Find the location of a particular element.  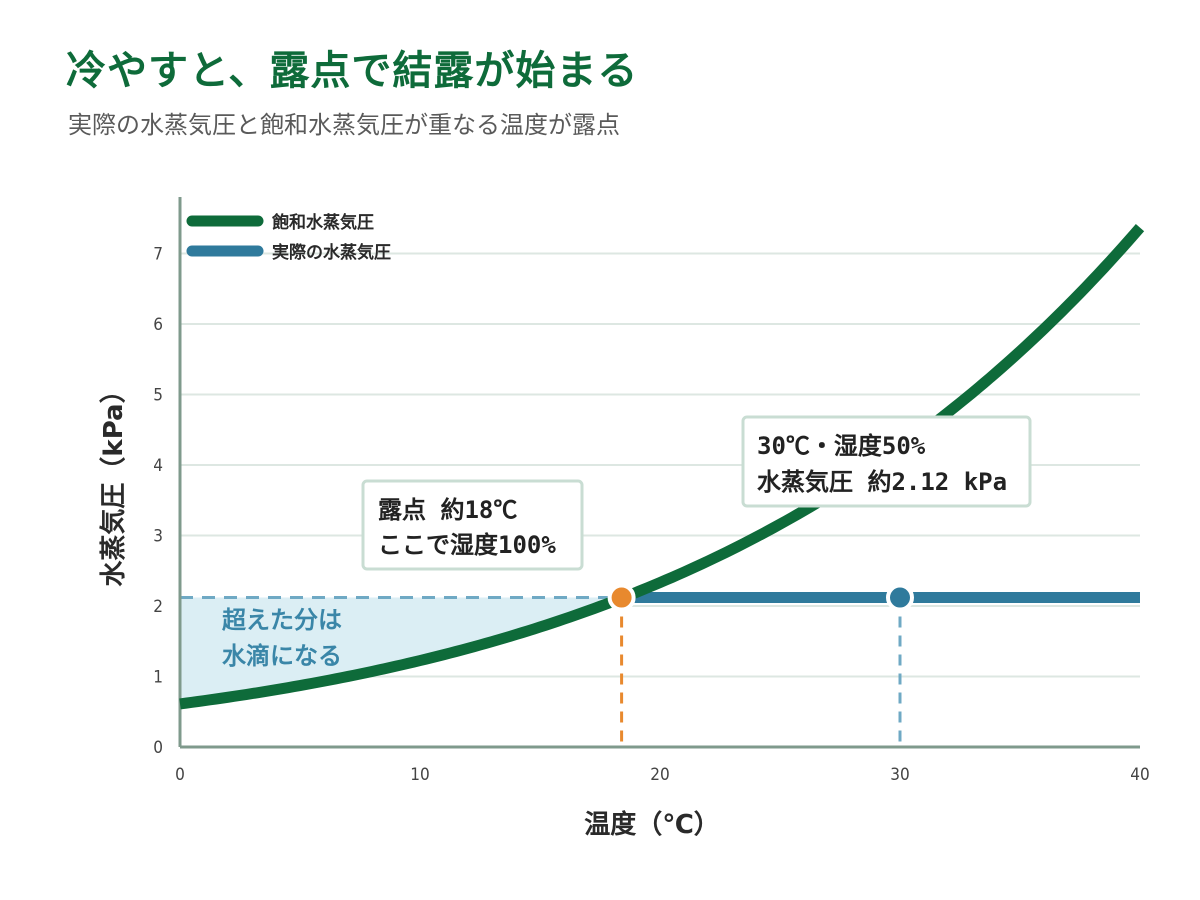

current-state-callout-line-2: 水蒸気圧 約2.12 kPa is located at coordinates (882, 482).